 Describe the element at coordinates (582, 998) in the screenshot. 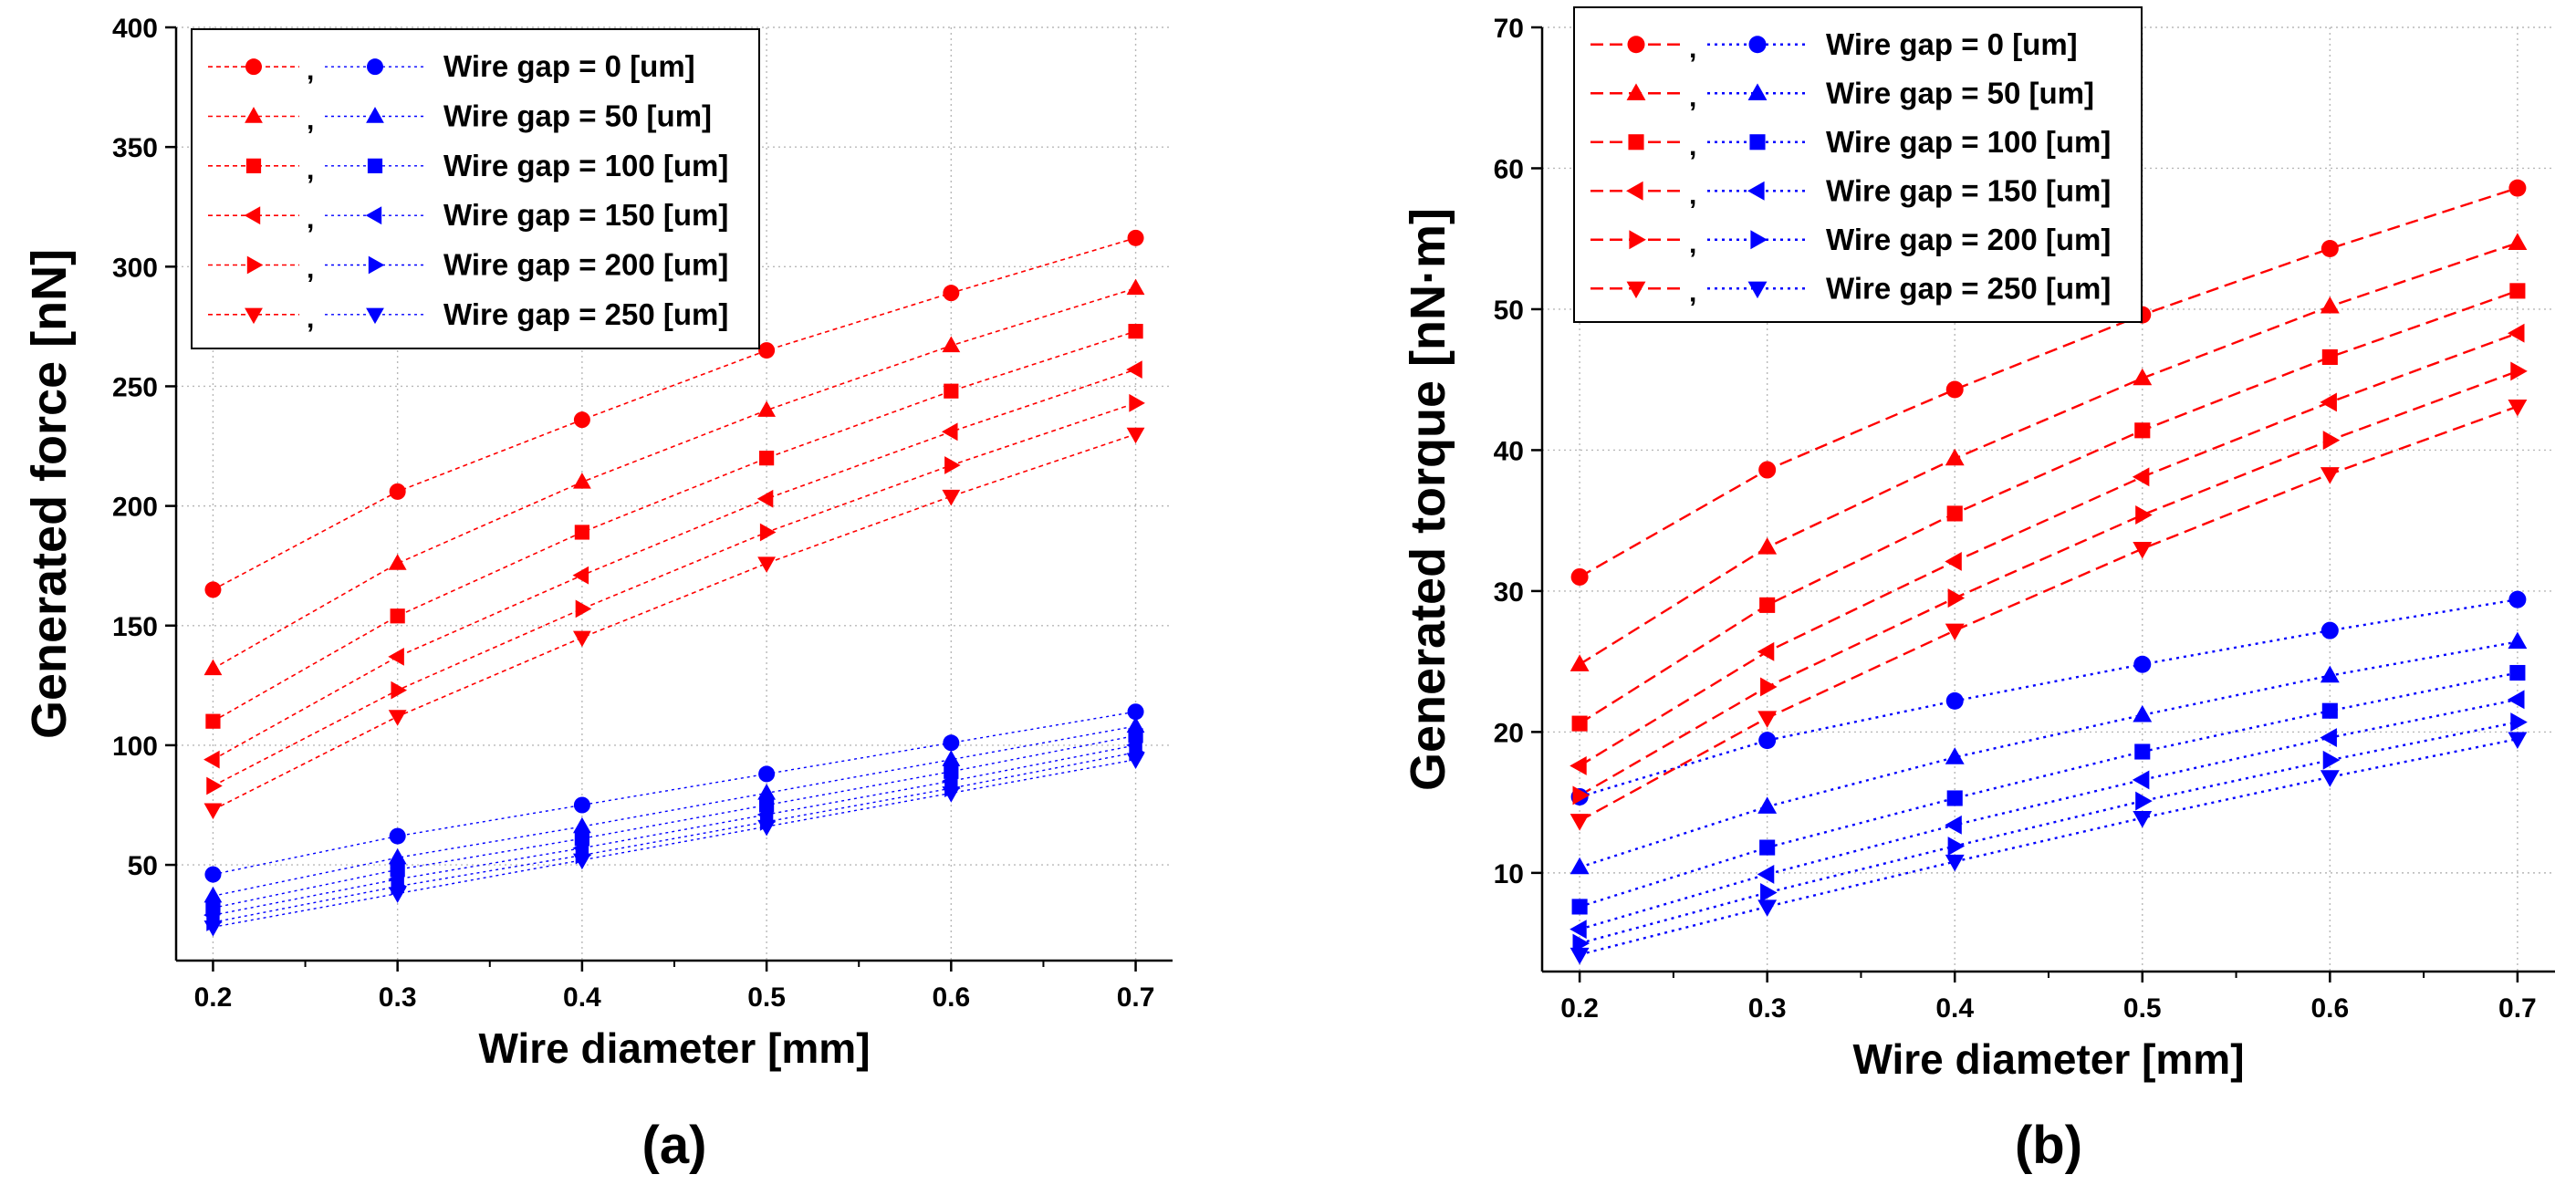

I see `x-tick-label: 0.4` at that location.